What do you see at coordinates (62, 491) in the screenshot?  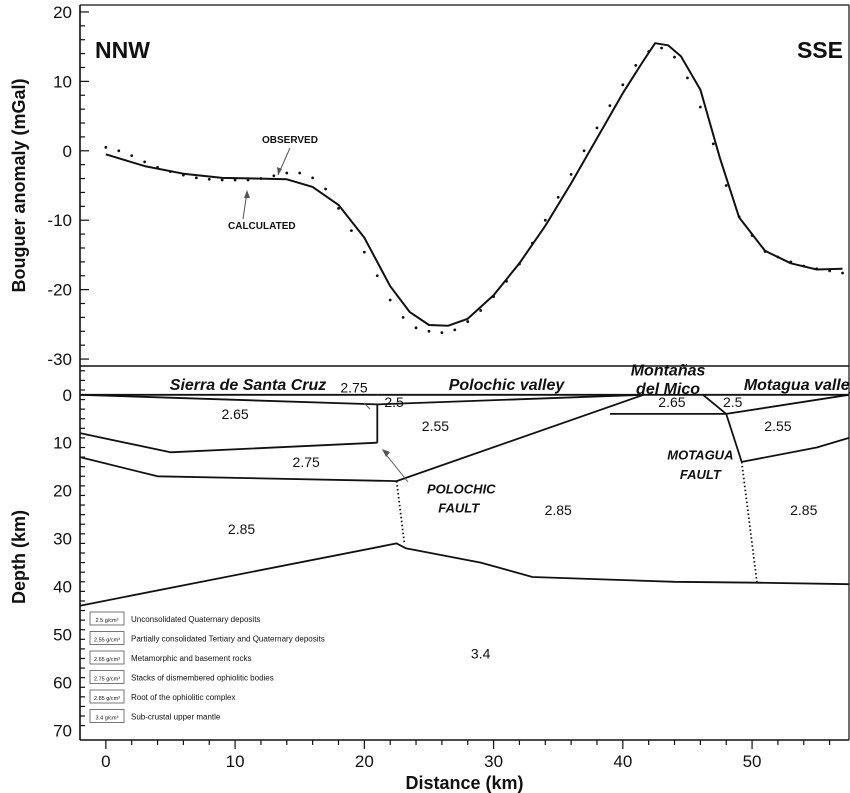 I see `depth-y-tick-label: 20` at bounding box center [62, 491].